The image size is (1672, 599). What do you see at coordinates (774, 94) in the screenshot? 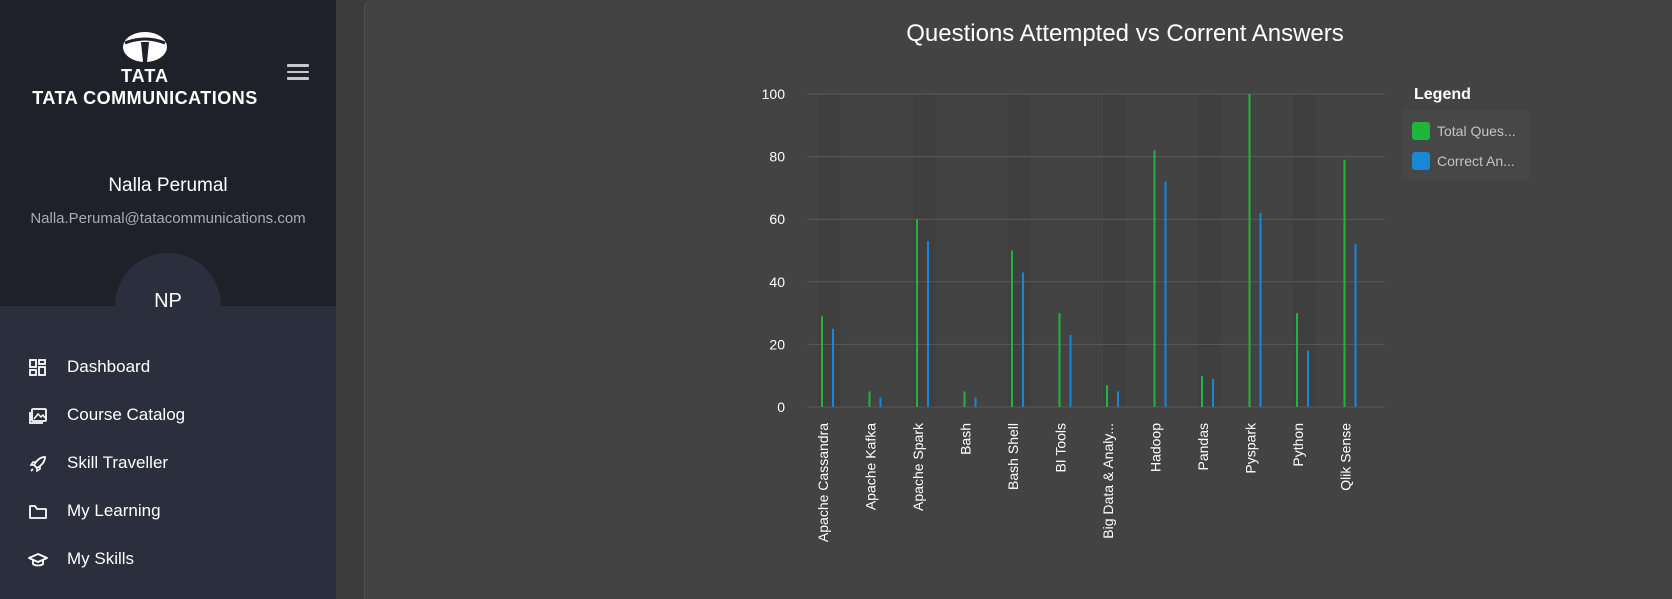
I see `y-tick-label: 100` at bounding box center [774, 94].